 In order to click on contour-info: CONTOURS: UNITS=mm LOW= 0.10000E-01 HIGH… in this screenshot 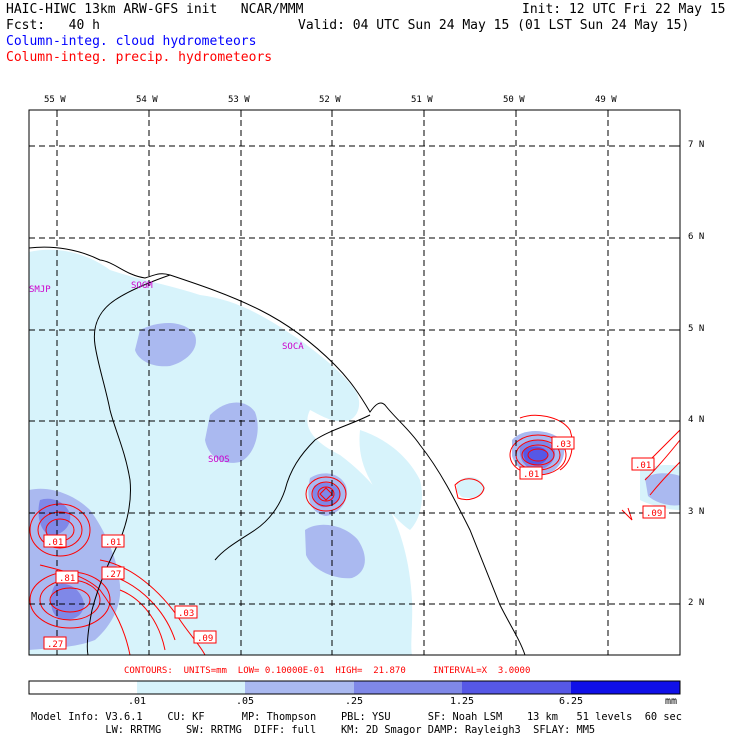, I will do `click(327, 671)`.